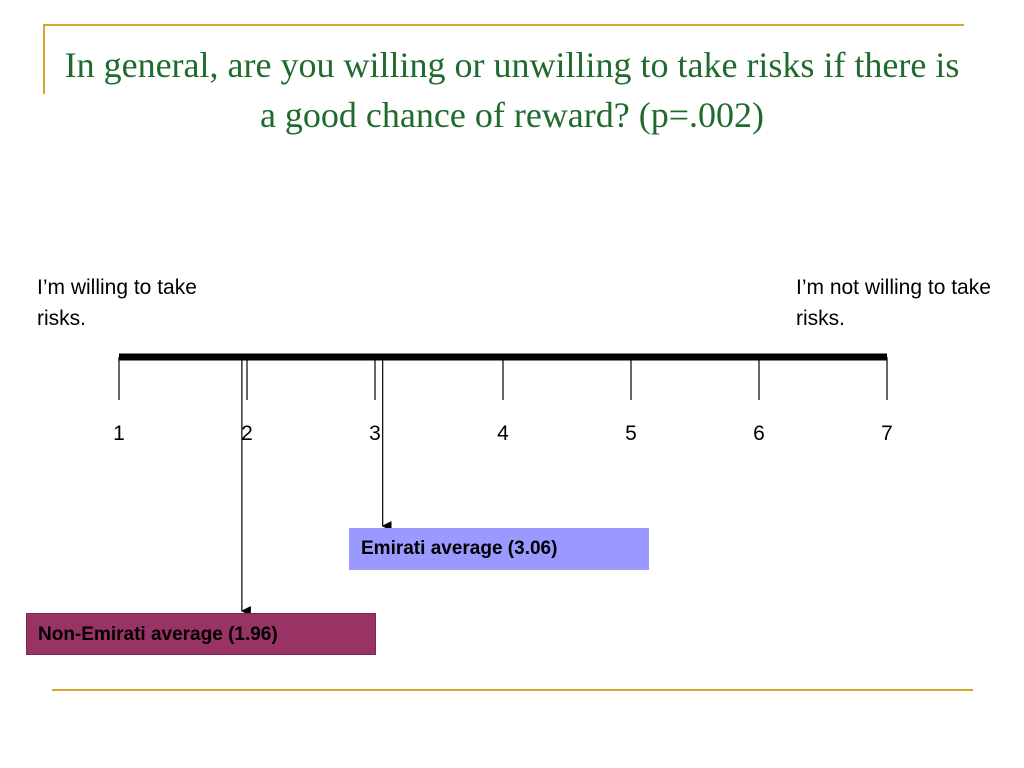 This screenshot has width=1024, height=768. I want to click on scale-tick-label-2: 2, so click(247, 433).